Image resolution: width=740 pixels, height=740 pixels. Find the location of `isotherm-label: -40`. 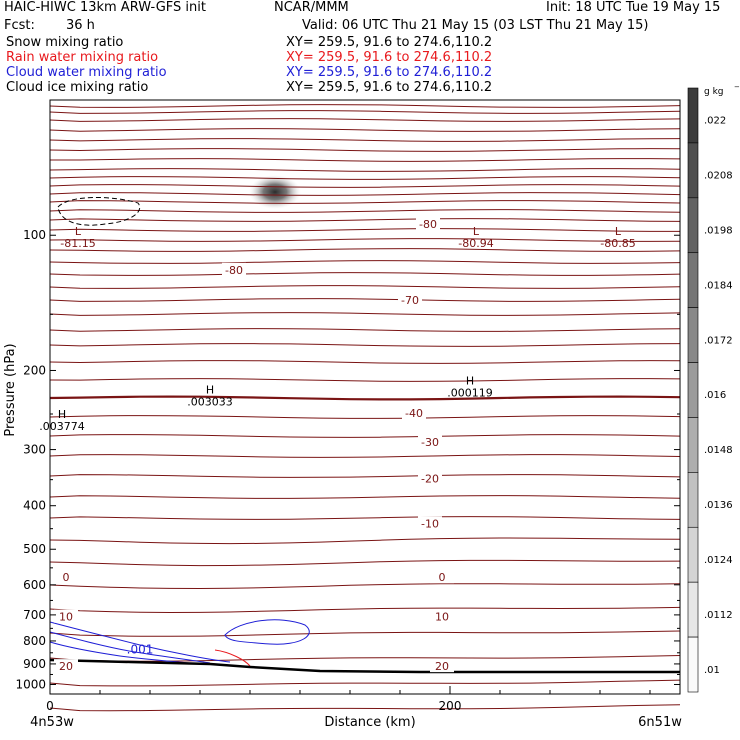

isotherm-label: -40 is located at coordinates (414, 413).